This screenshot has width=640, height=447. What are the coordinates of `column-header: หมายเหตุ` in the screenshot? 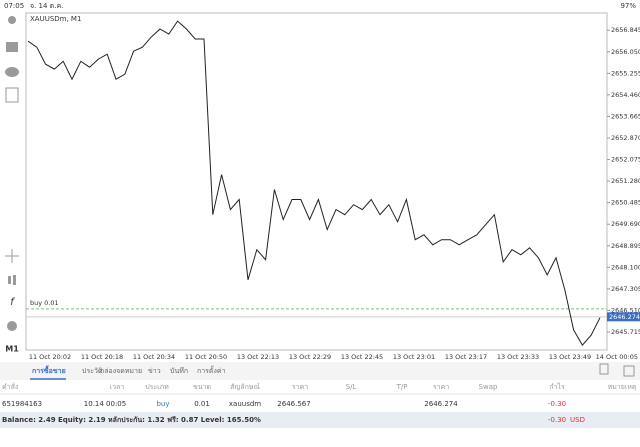 It's located at (622, 387).